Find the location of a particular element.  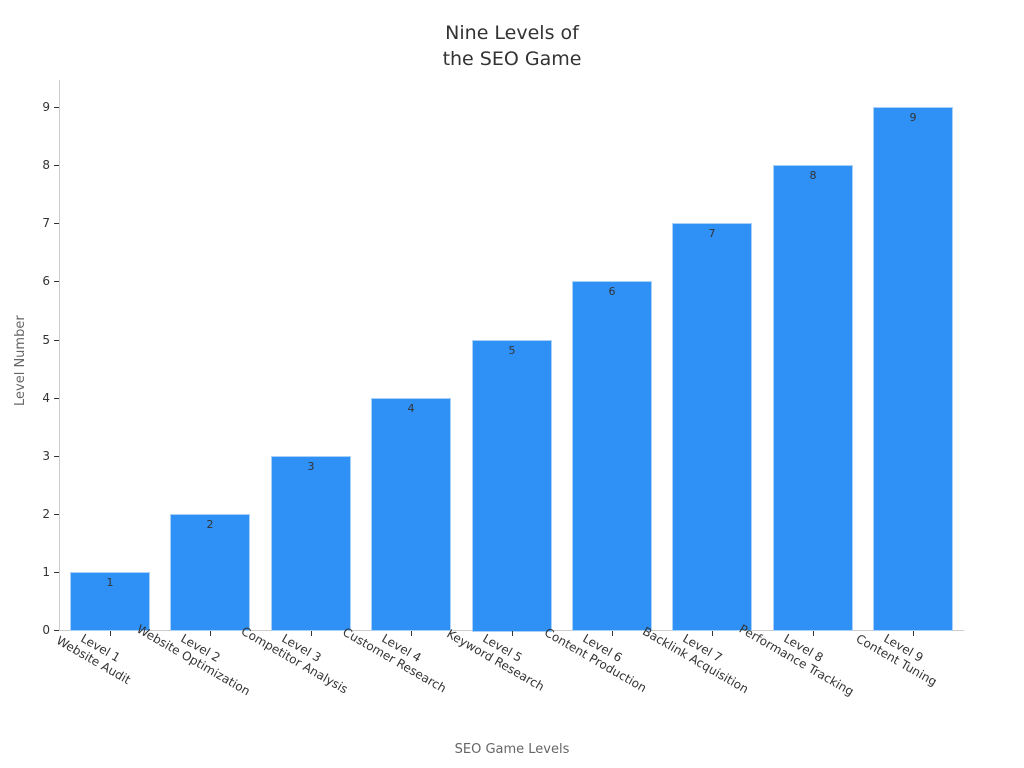

chart-title: Nine Levels of the SEO Game is located at coordinates (512, 46).